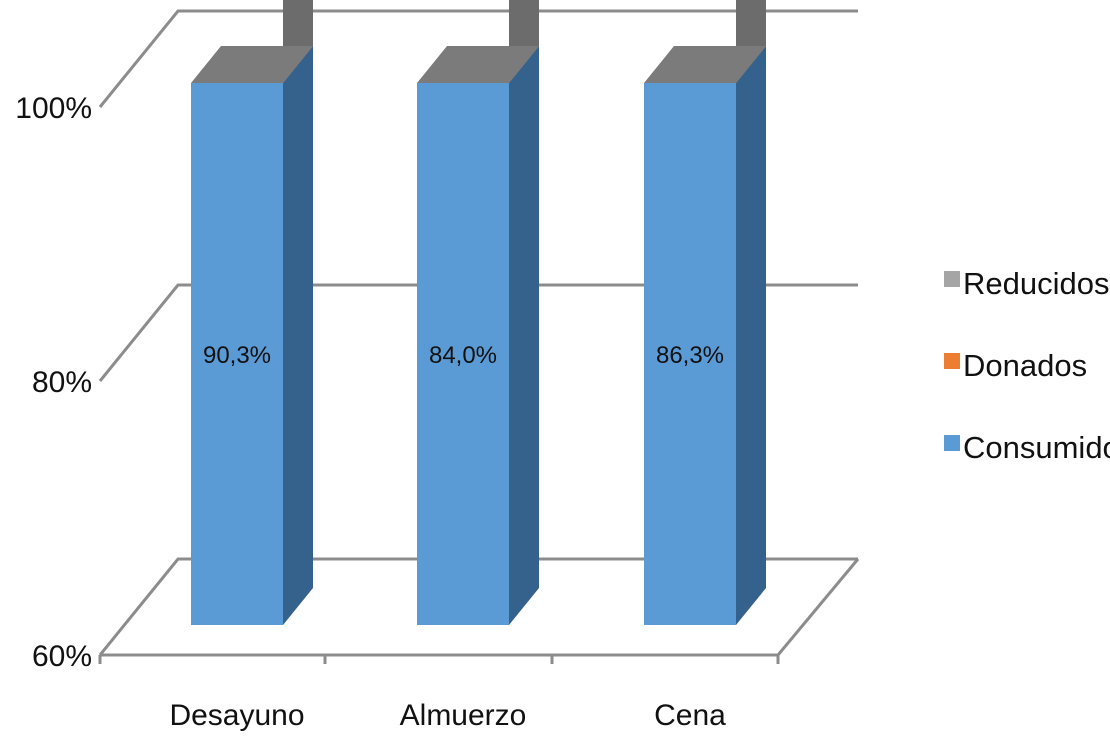  I want to click on bar-top-almuerzo, so click(478, 64).